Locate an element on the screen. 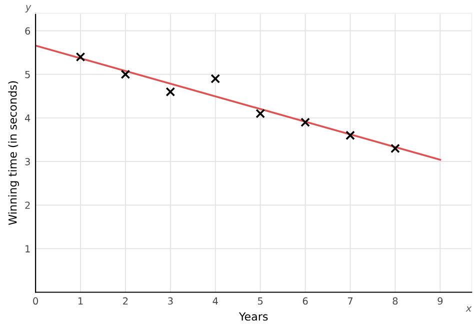 Image resolution: width=474 pixels, height=334 pixels. y-tick-label: 5 is located at coordinates (27, 74).